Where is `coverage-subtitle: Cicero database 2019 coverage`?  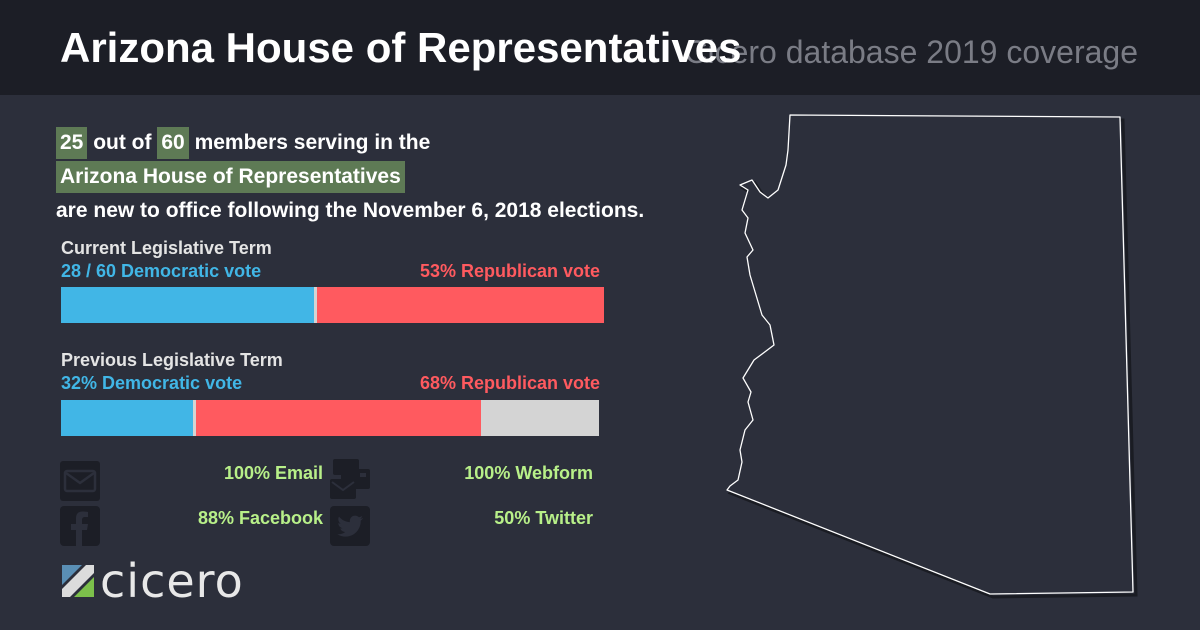 coverage-subtitle: Cicero database 2019 coverage is located at coordinates (911, 52).